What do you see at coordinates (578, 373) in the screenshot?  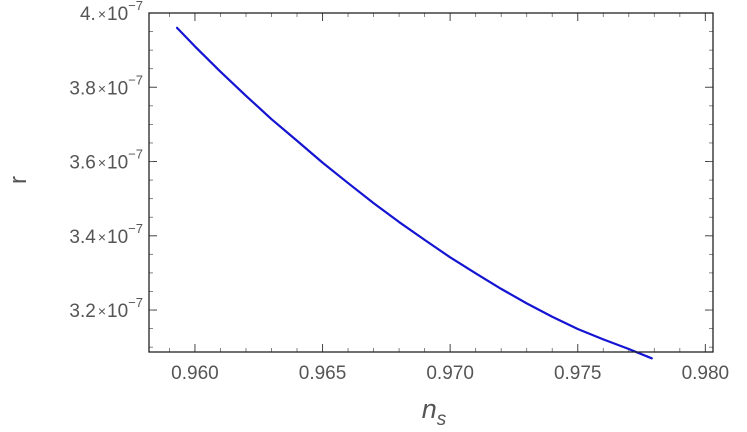 I see `x-tick-label: 0.975` at bounding box center [578, 373].